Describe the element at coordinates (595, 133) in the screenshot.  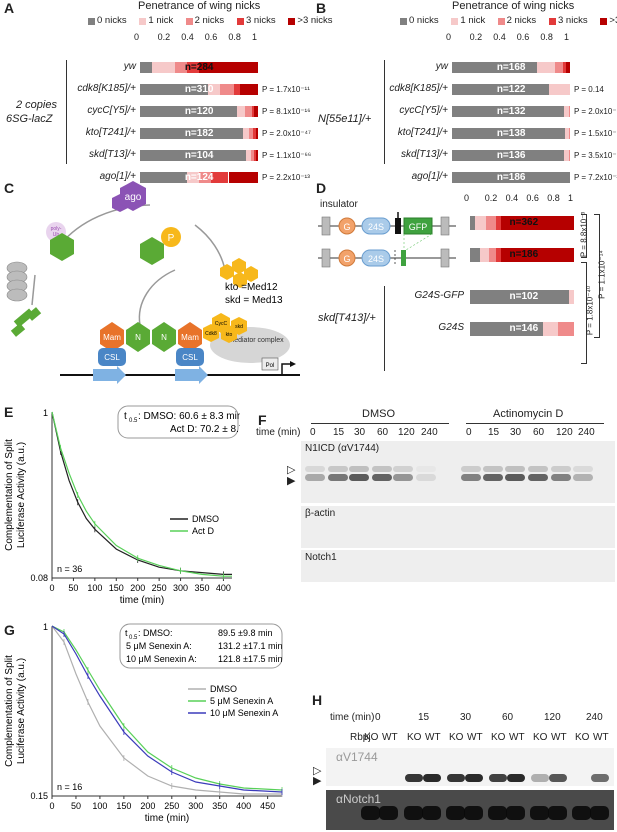
I see `p-value: P = 1.5x10⁻⁵` at that location.